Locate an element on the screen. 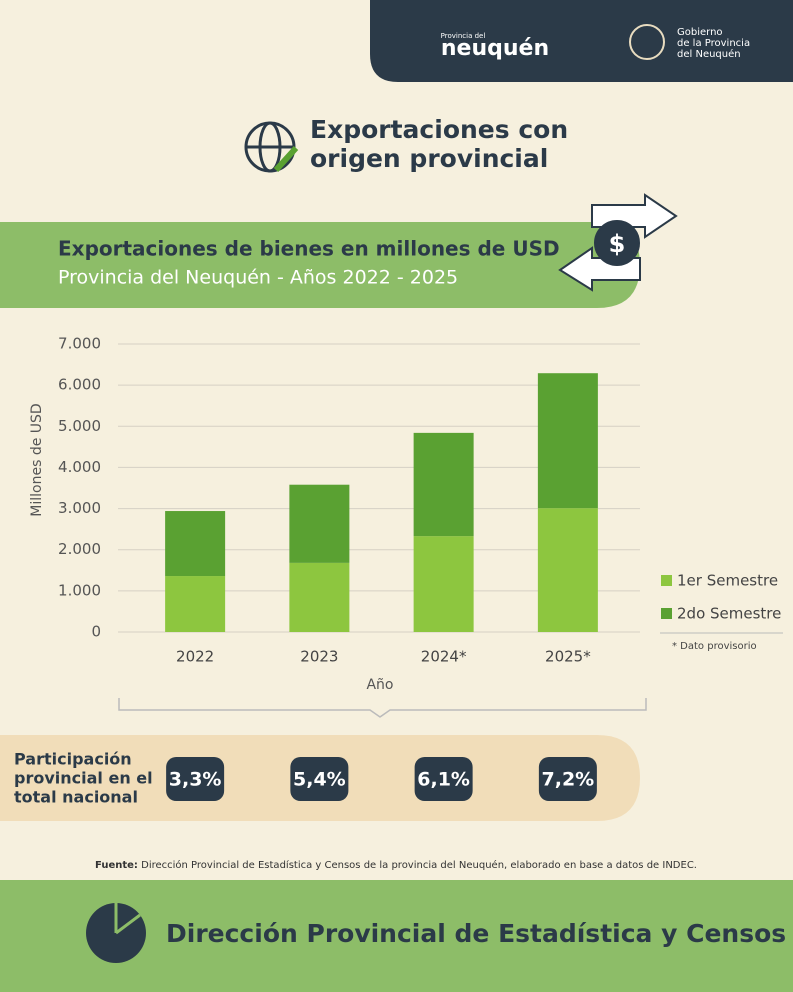  y-tick-label: 5.000 is located at coordinates (79, 426).